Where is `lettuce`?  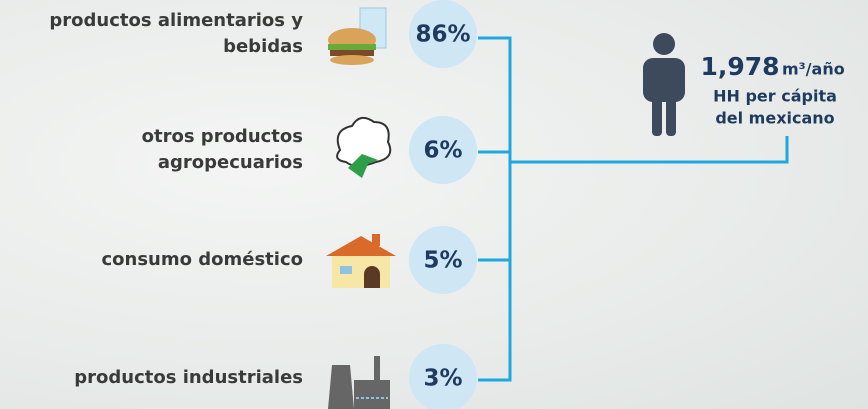 lettuce is located at coordinates (352, 47).